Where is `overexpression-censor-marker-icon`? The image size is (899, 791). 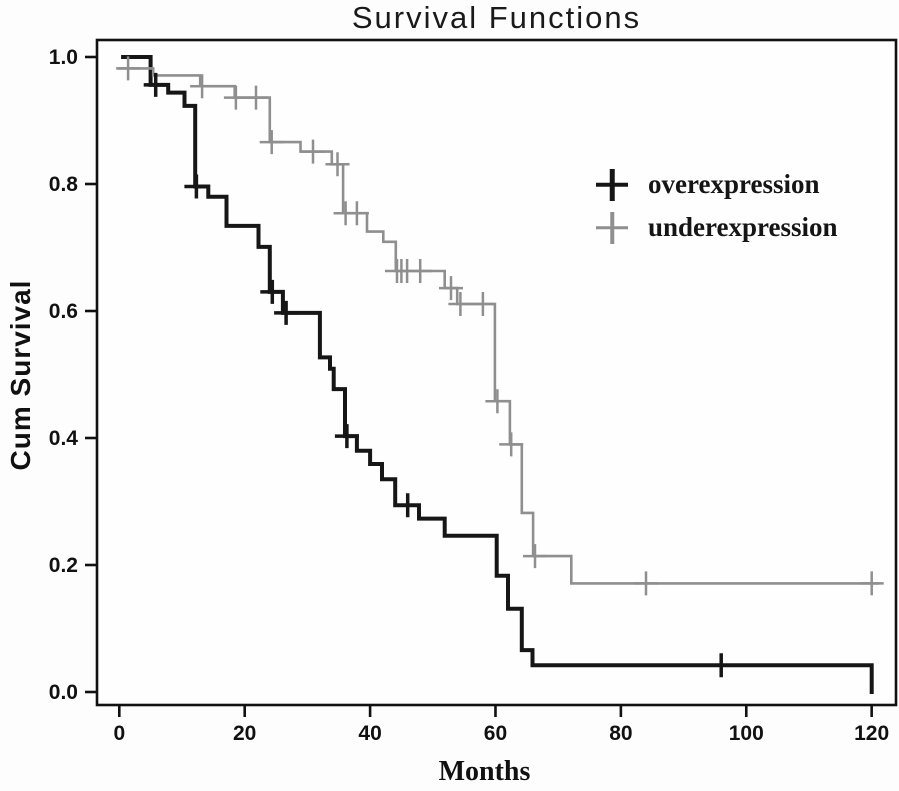 overexpression-censor-marker-icon is located at coordinates (612, 184).